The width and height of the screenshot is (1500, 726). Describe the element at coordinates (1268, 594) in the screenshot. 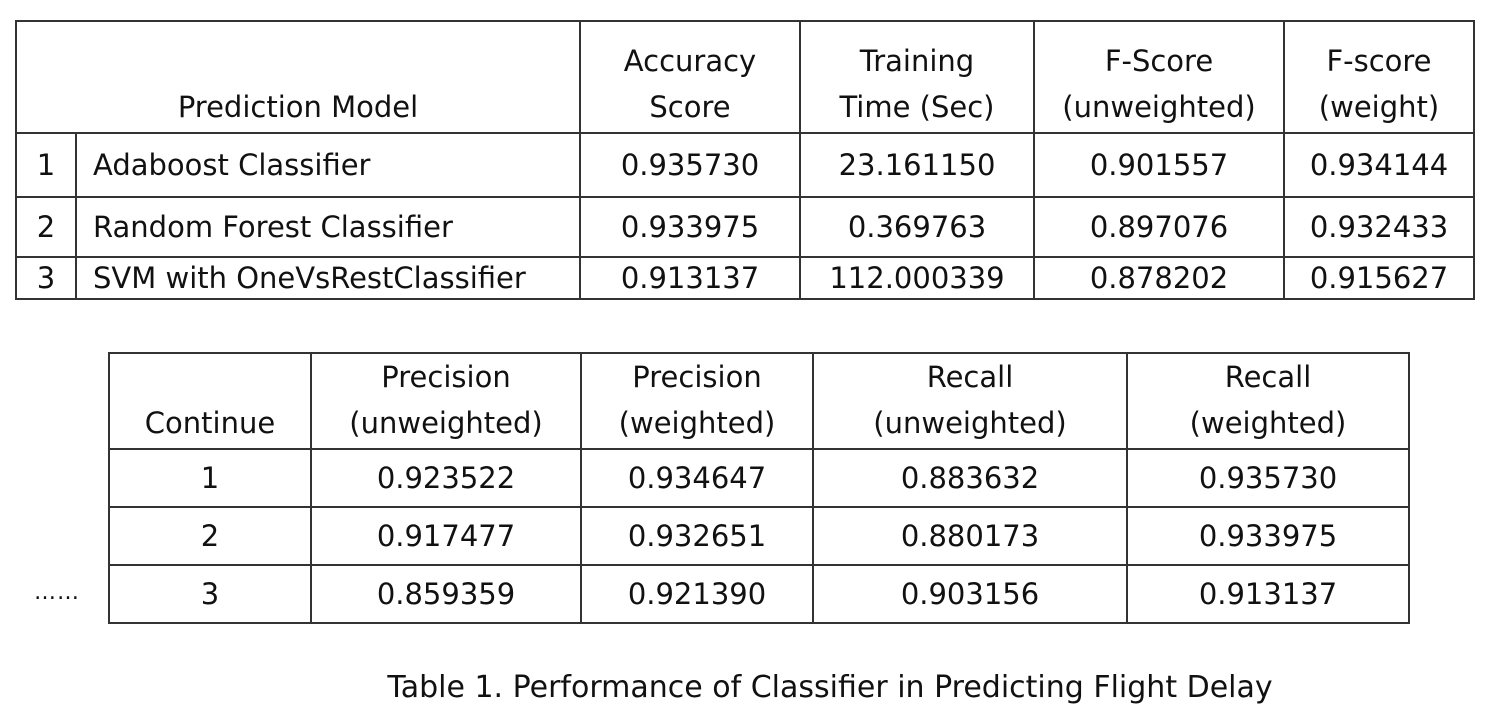

I see `recall-weighted-value: 0.913137` at that location.